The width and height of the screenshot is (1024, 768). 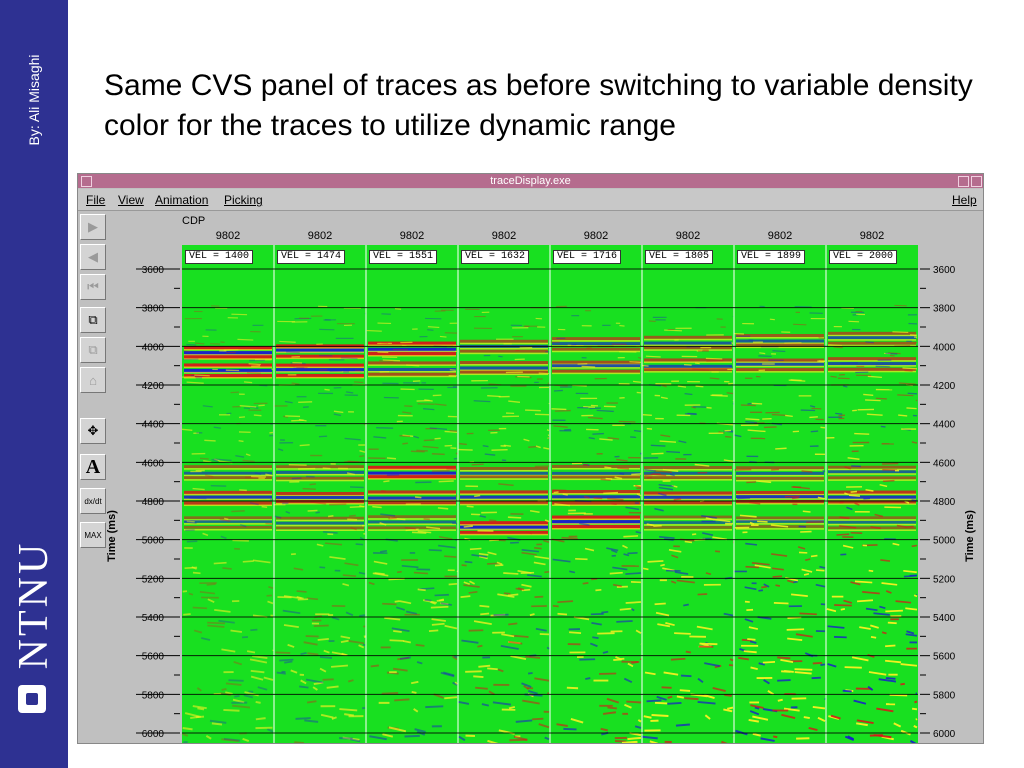 What do you see at coordinates (93, 501) in the screenshot?
I see `derivative-icon: dx/dt` at bounding box center [93, 501].